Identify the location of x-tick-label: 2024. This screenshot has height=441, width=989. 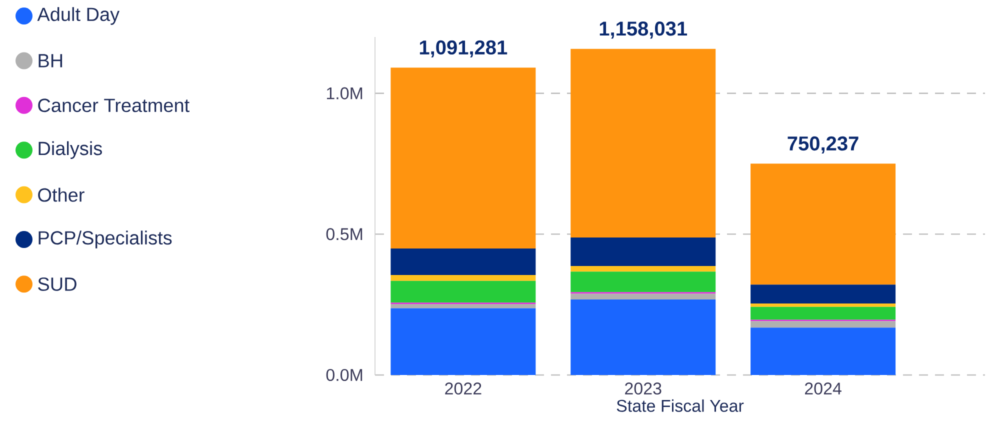
(823, 388).